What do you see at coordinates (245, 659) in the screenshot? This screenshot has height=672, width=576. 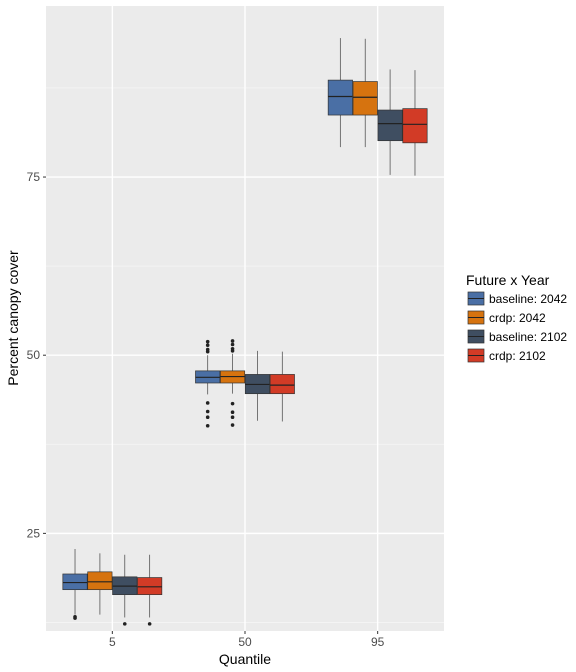 I see `x-axis-title: Quantile` at bounding box center [245, 659].